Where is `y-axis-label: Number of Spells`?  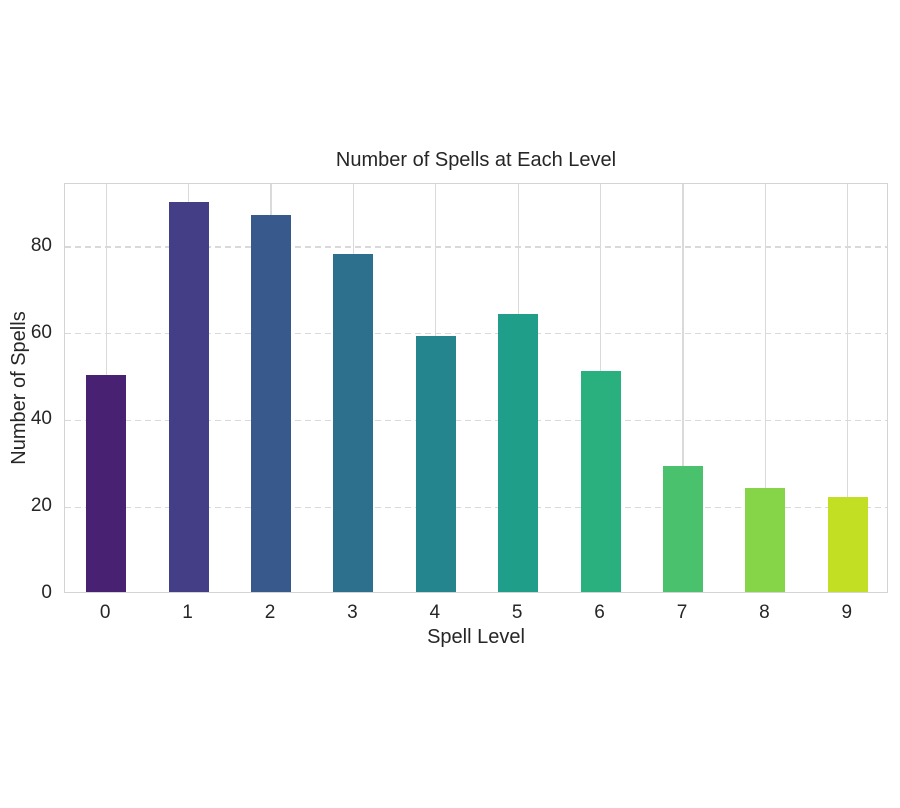
y-axis-label: Number of Spells is located at coordinates (19, 388).